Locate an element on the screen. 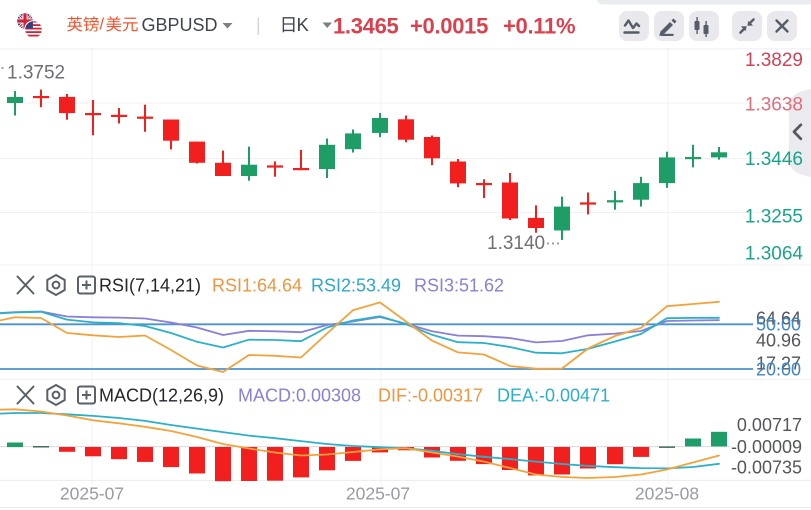 This screenshot has height=510, width=811. svg-text: DIF:-0.00317 is located at coordinates (430, 396).